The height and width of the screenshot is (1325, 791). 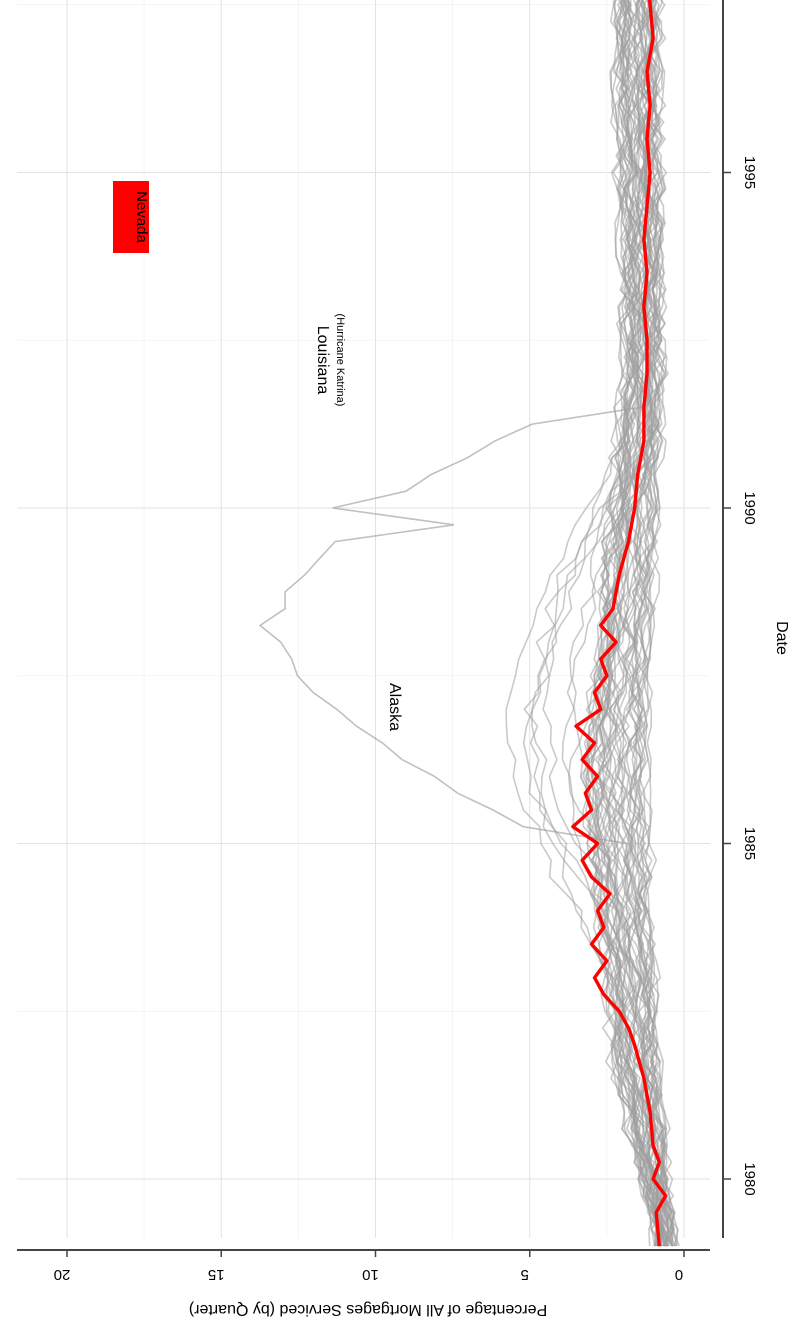 What do you see at coordinates (62, 1274) in the screenshot?
I see `value-axis-tick-label: 20` at bounding box center [62, 1274].